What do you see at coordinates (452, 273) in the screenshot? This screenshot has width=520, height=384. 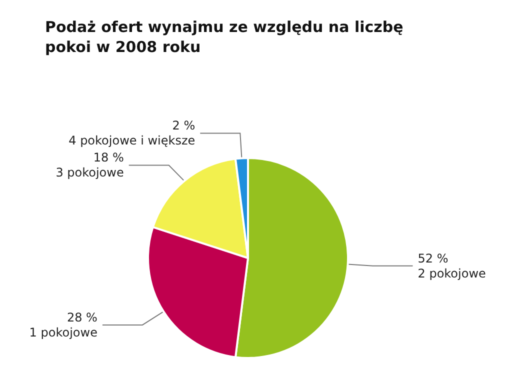 I see `slice-label: 2 pokojowe` at bounding box center [452, 273].